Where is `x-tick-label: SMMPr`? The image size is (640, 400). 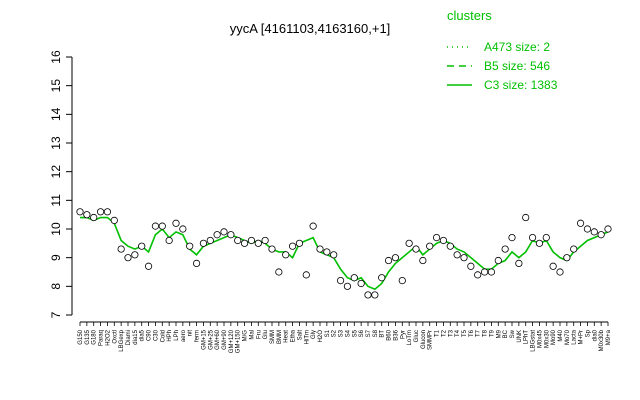 x-tick-label: SMMPr is located at coordinates (431, 340).